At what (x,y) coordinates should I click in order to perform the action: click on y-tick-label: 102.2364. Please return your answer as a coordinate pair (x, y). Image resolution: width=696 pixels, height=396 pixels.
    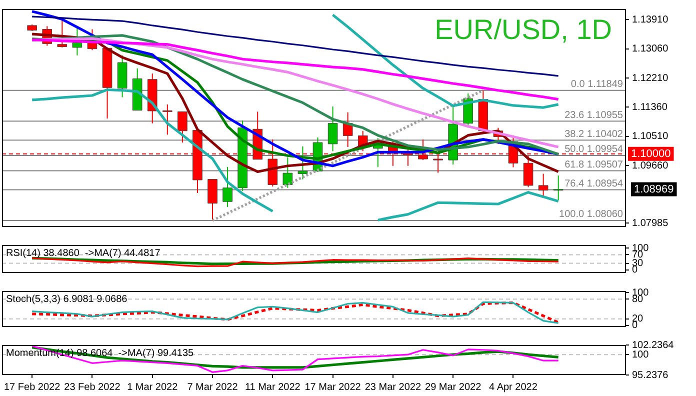
    Looking at the image, I should click on (653, 345).